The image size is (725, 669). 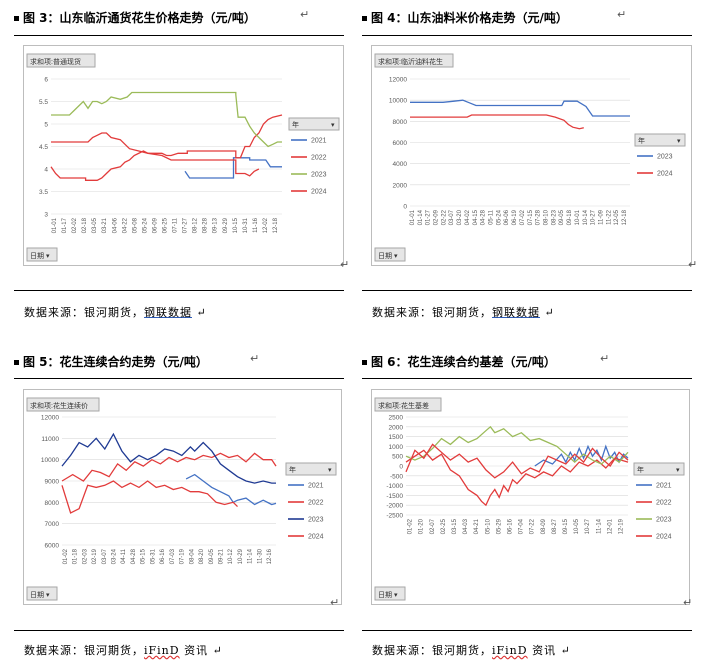 What do you see at coordinates (236, 225) in the screenshot?
I see `x-tick-label: 10-15` at bounding box center [236, 225].